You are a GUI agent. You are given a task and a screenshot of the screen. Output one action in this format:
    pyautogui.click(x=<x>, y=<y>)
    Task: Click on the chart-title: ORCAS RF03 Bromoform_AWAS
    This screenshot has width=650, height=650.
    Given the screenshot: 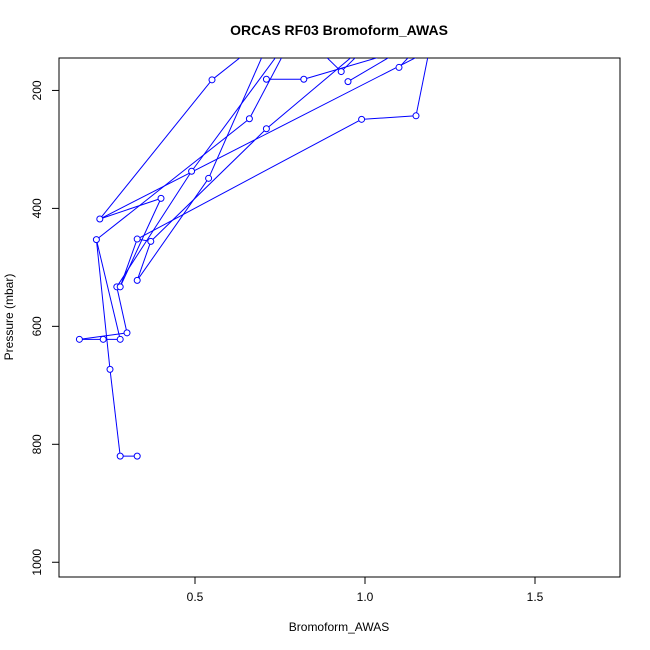 What is the action you would take?
    pyautogui.click(x=339, y=30)
    